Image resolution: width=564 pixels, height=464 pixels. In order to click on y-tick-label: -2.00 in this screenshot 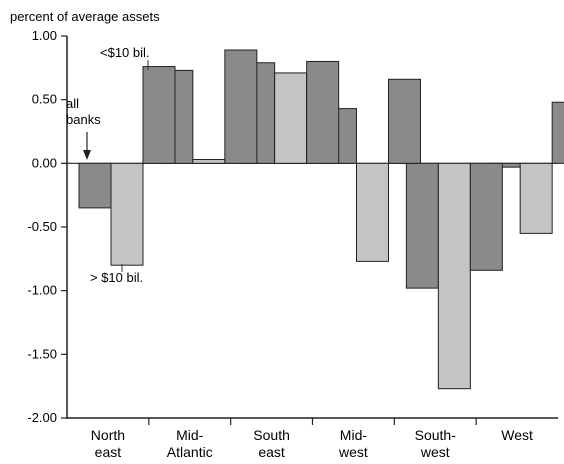, I will do `click(42, 417)`.